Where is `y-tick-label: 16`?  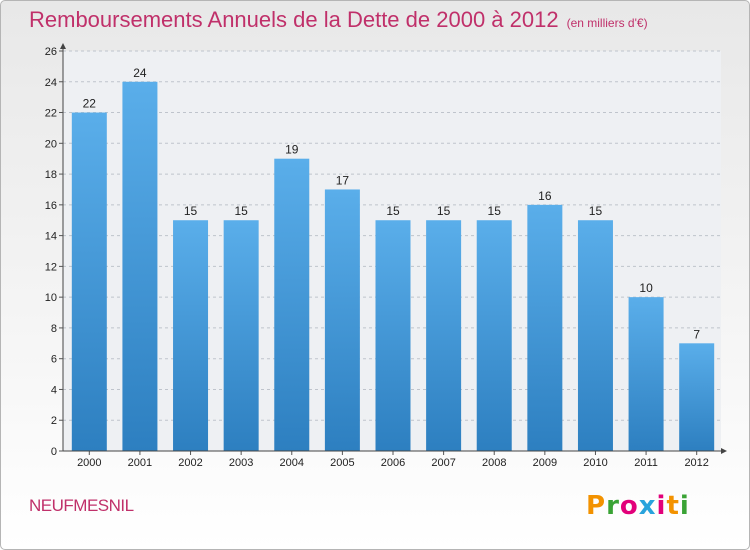
y-tick-label: 16 is located at coordinates (51, 206).